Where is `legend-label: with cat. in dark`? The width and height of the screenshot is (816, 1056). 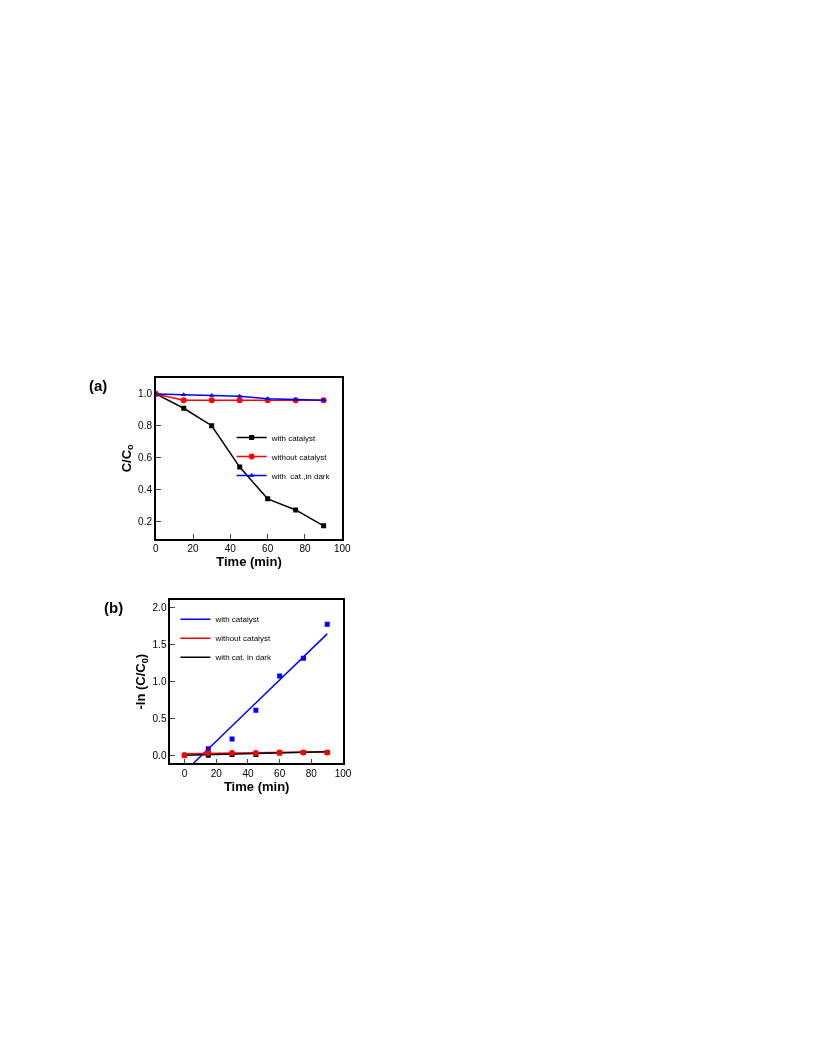 legend-label: with cat. in dark is located at coordinates (243, 658).